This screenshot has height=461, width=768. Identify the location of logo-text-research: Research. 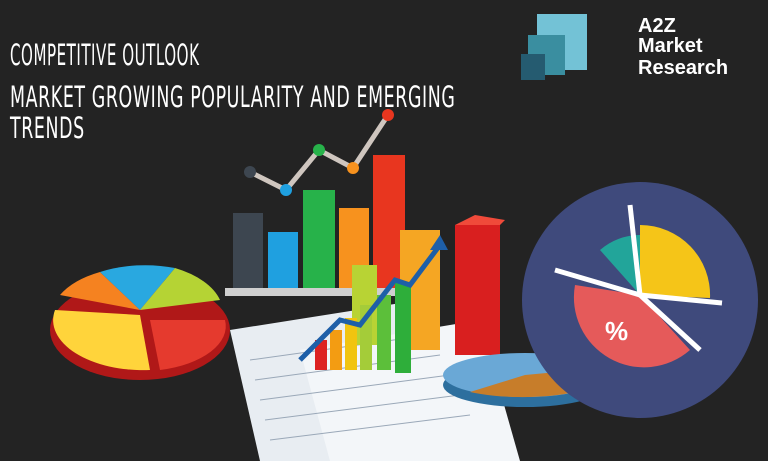
(683, 68).